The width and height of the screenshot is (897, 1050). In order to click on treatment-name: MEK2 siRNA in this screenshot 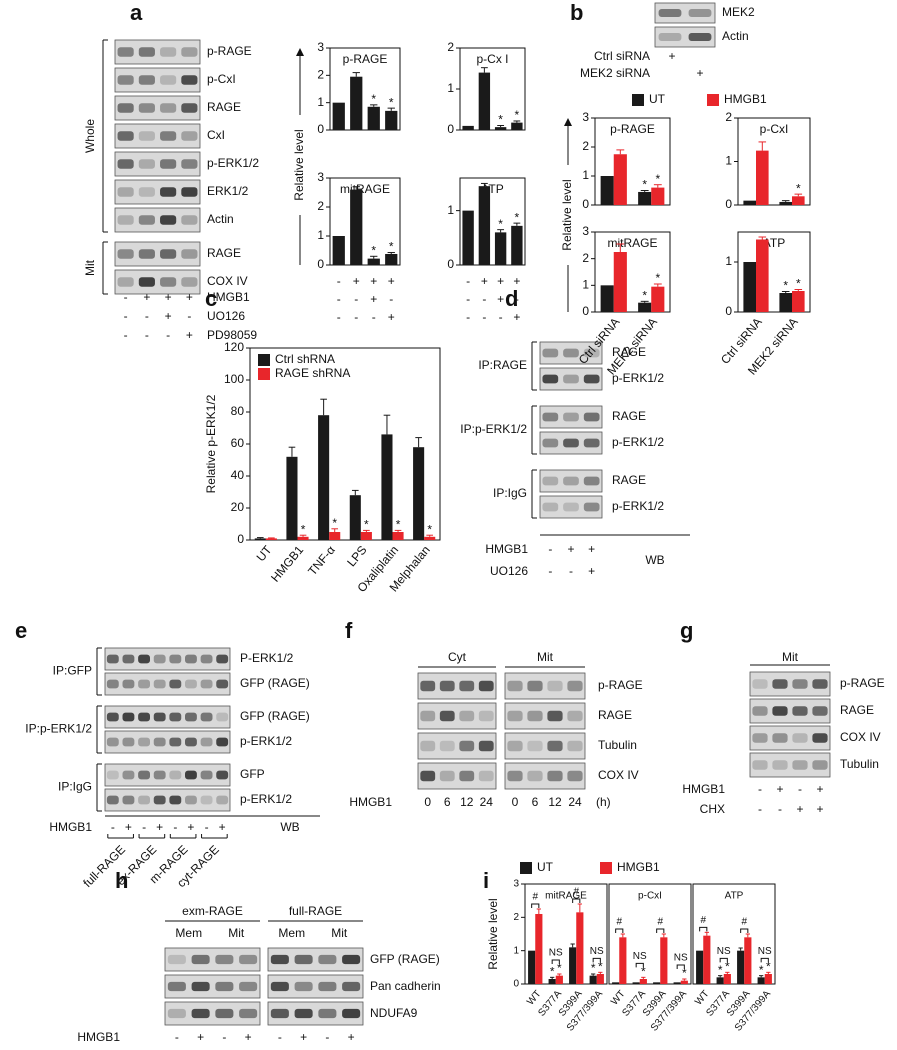, I will do `click(615, 73)`.